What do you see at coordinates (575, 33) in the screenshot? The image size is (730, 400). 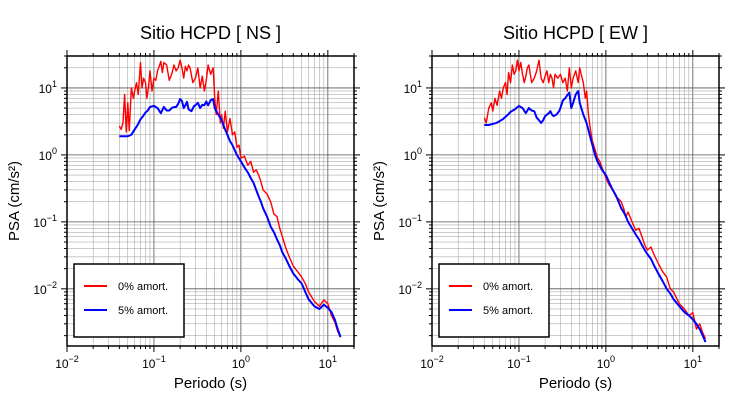 I see `chart-title: Sitio HCPD [ EW ]` at bounding box center [575, 33].